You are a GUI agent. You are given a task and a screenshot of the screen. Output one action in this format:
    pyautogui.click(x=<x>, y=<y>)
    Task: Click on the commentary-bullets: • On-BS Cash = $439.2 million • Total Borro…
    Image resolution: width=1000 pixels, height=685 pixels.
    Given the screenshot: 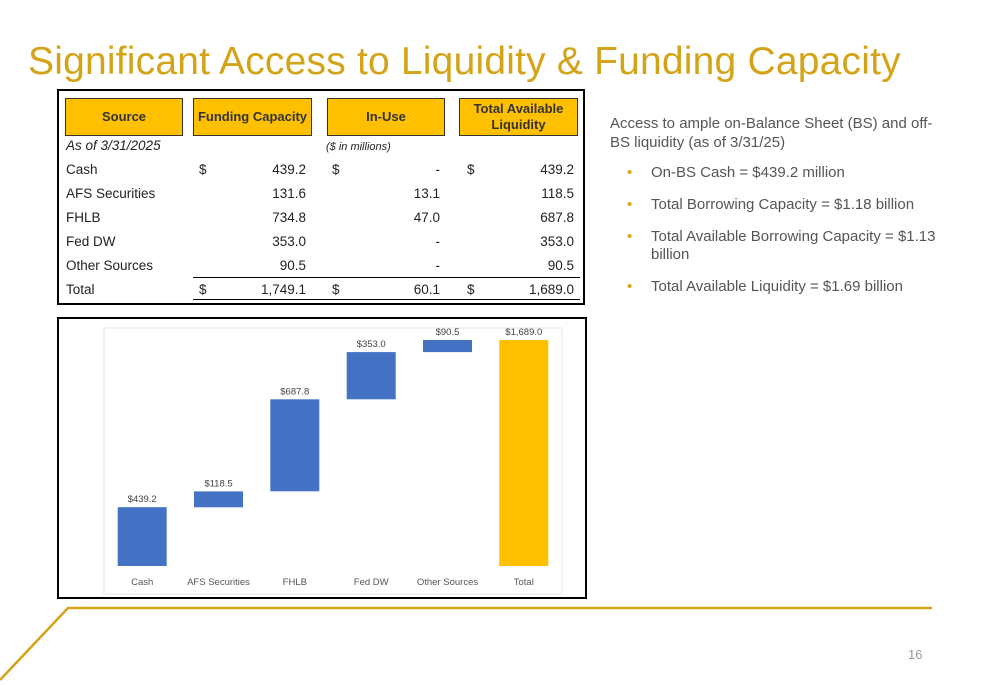 What is the action you would take?
    pyautogui.click(x=784, y=237)
    